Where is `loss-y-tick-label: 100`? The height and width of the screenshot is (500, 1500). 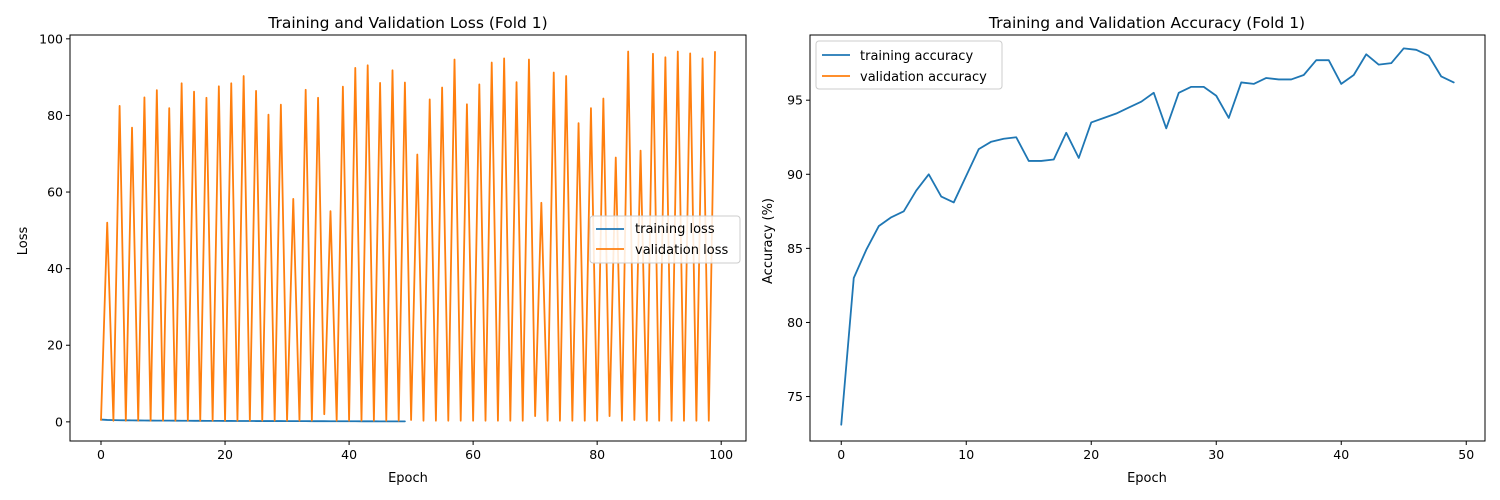 loss-y-tick-label: 100 is located at coordinates (51, 38).